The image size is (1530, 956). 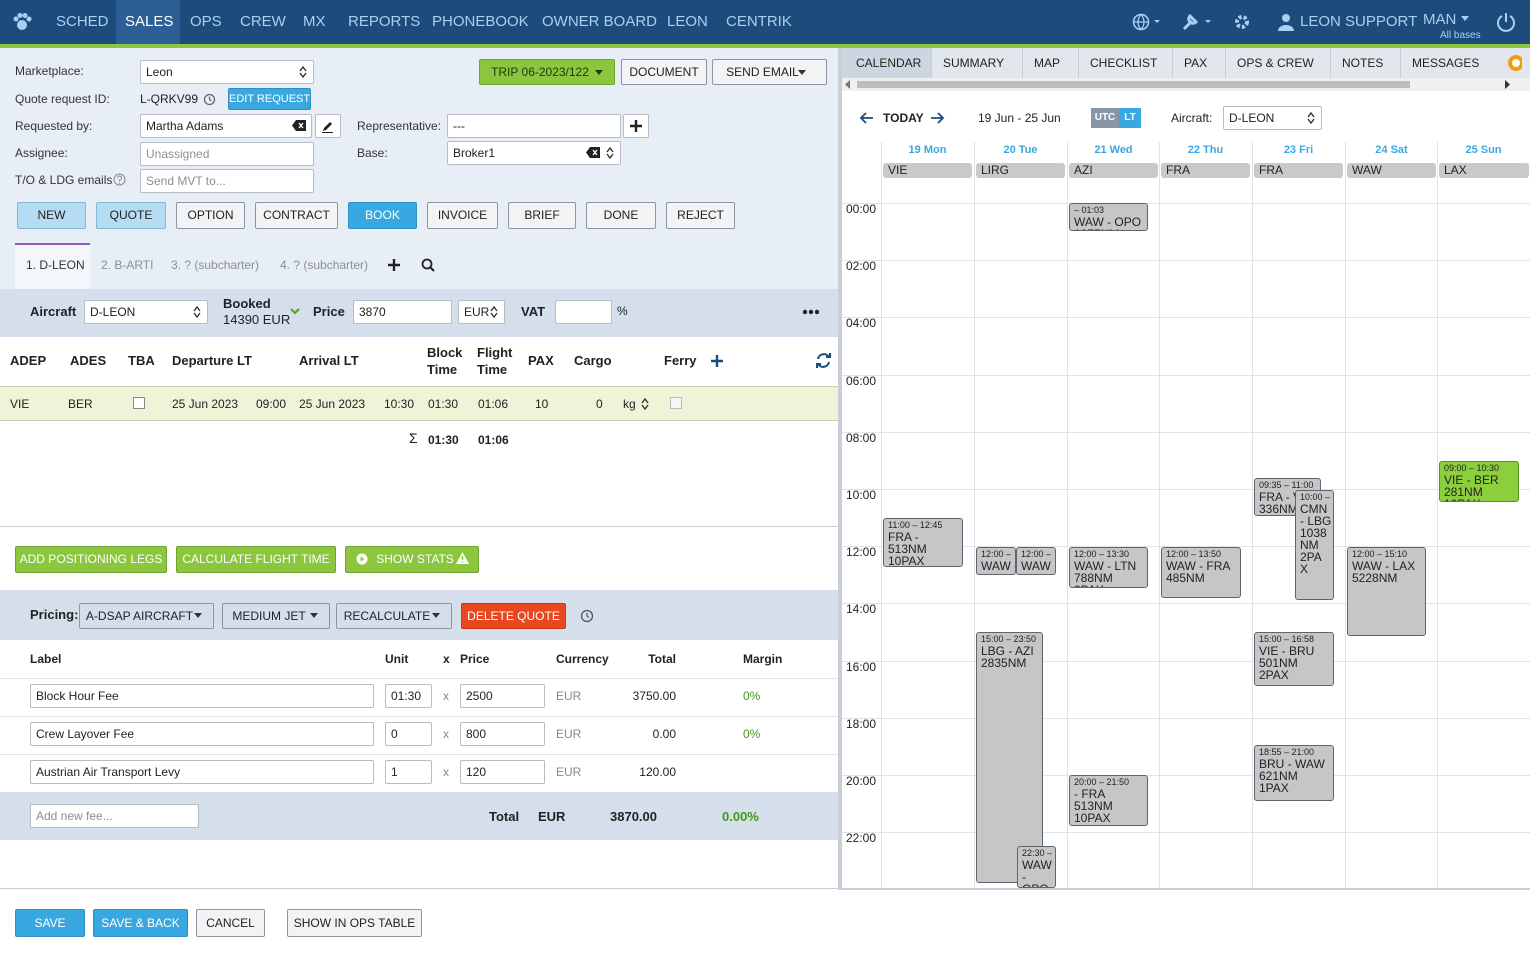 What do you see at coordinates (269, 99) in the screenshot?
I see `edit-request-button: EDIT REQUEST` at bounding box center [269, 99].